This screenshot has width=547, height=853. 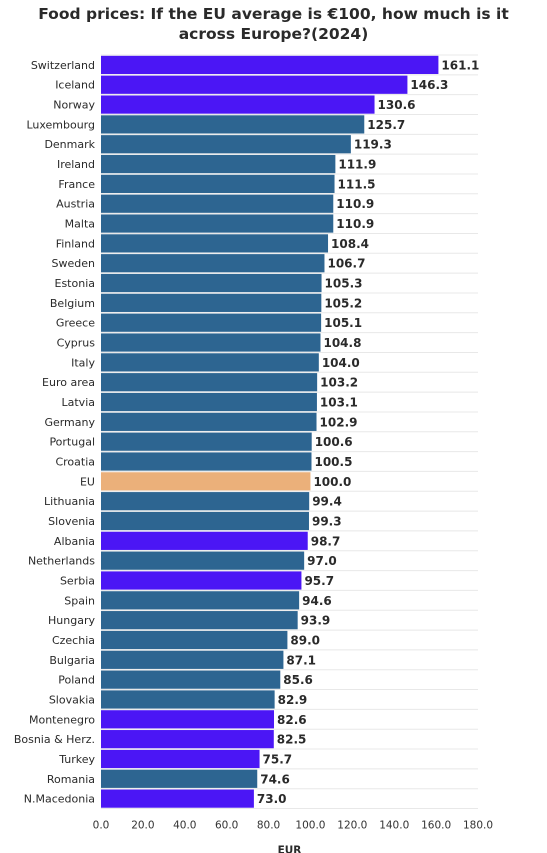 I want to click on category-label: Malta, so click(x=80, y=224).